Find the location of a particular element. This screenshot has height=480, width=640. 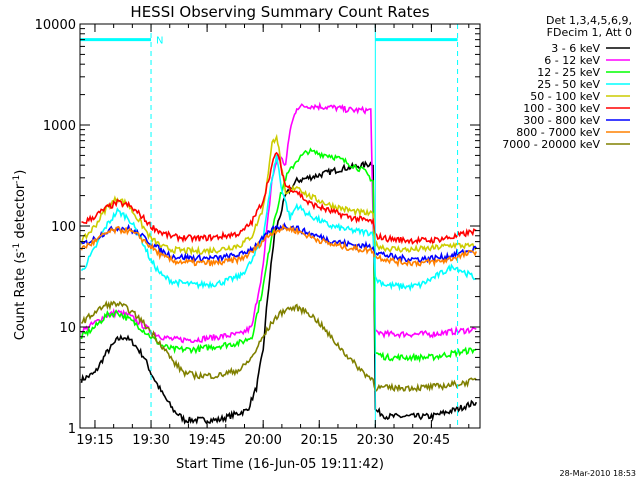

chart-title: HESSI Observing Summary Count Rates is located at coordinates (279, 12).